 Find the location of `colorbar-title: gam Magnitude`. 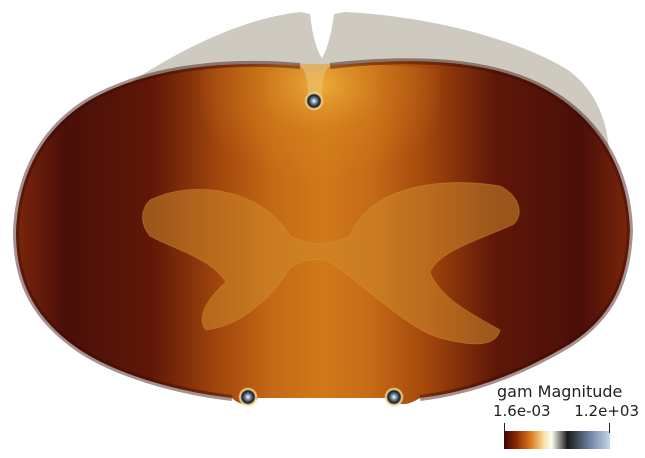

colorbar-title: gam Magnitude is located at coordinates (560, 391).